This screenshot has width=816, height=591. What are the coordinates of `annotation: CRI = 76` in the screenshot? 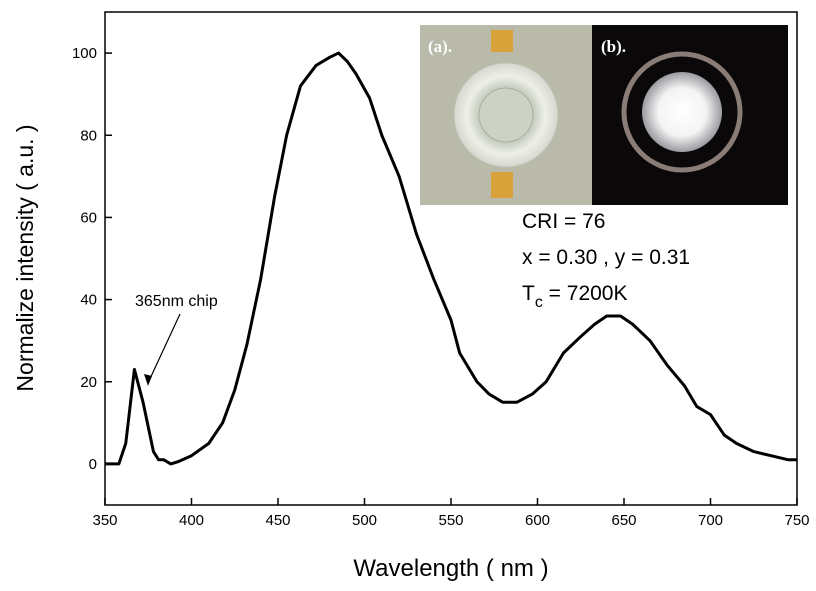 It's located at (563, 221).